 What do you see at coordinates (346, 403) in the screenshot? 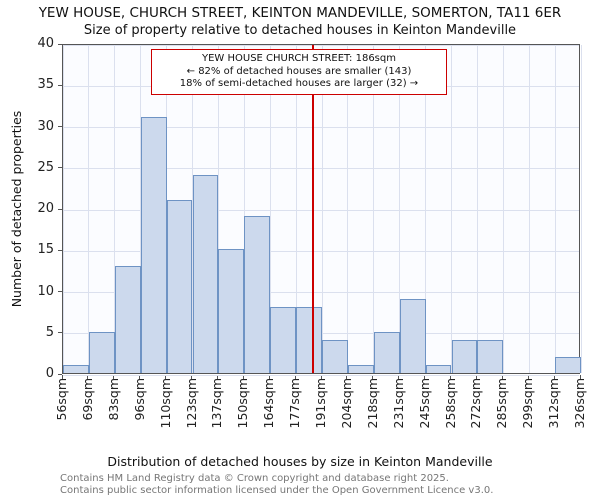
I see `x-tick-label: 204sqm` at bounding box center [346, 403].